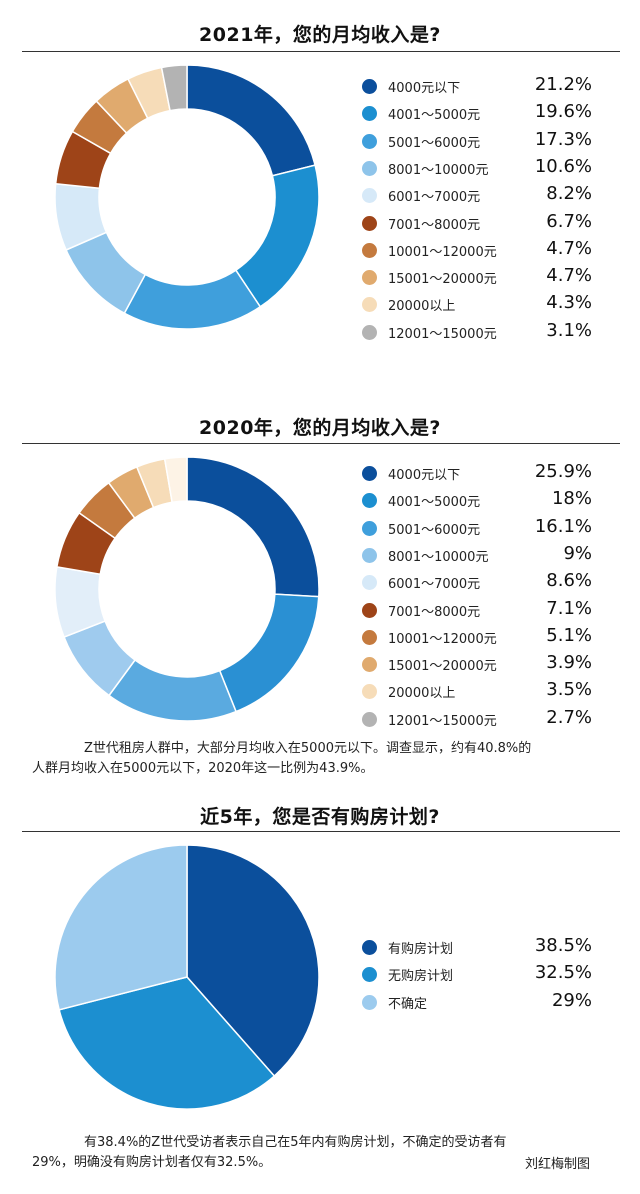 This screenshot has width=640, height=1194. I want to click on note-income-line2: 人群月均收入在5000元以下，2020年这一比例为43.9%。, so click(203, 768).